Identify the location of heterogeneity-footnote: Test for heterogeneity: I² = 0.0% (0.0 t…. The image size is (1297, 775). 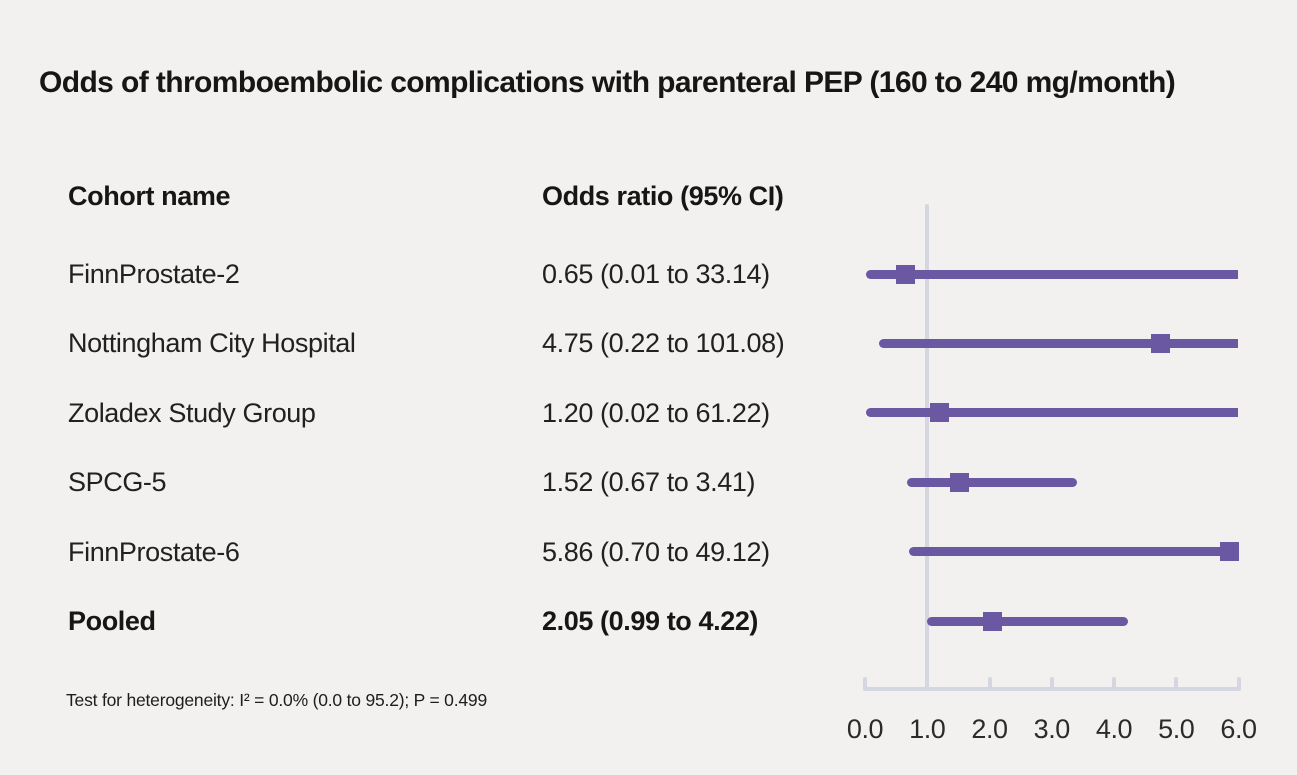
(276, 700).